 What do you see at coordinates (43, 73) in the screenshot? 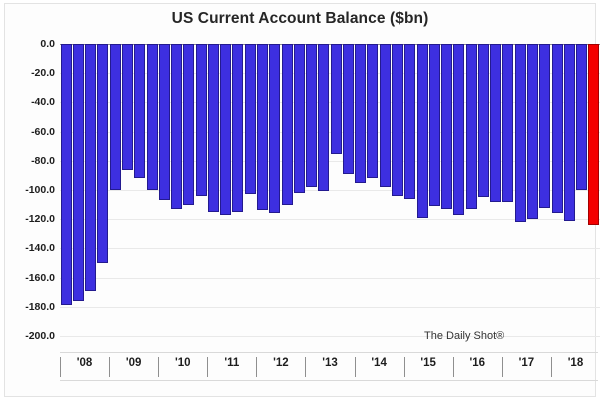
I see `y-axis-tick-label: -20.0` at bounding box center [43, 73].